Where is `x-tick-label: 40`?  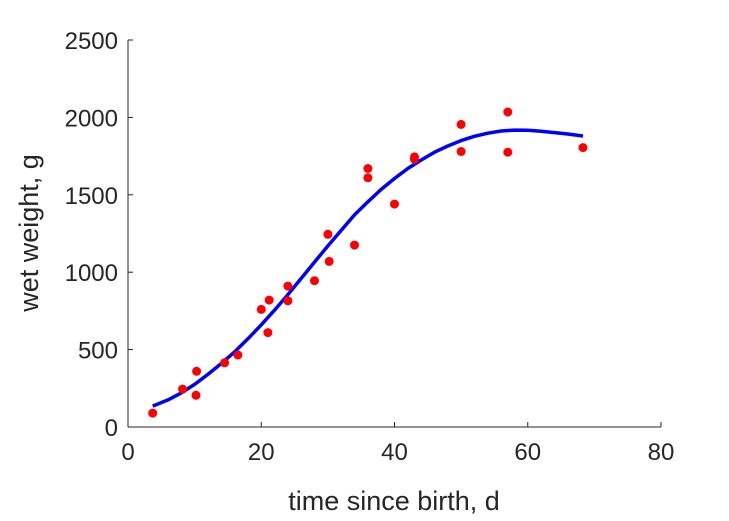
x-tick-label: 40 is located at coordinates (394, 452).